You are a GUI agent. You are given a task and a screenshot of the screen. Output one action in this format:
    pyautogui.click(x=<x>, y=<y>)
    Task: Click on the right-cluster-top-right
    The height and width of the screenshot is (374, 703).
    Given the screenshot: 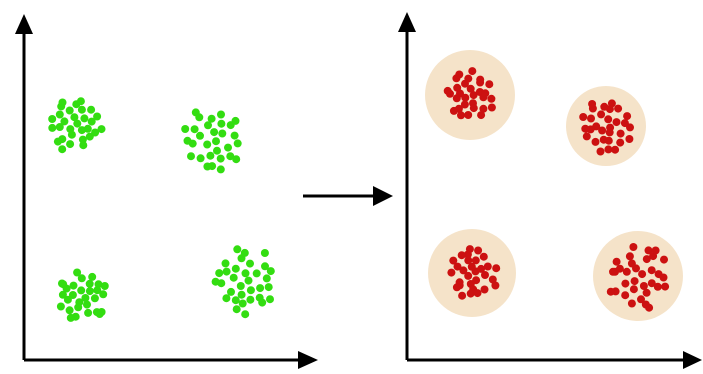 What is the action you would take?
    pyautogui.click(x=606, y=126)
    